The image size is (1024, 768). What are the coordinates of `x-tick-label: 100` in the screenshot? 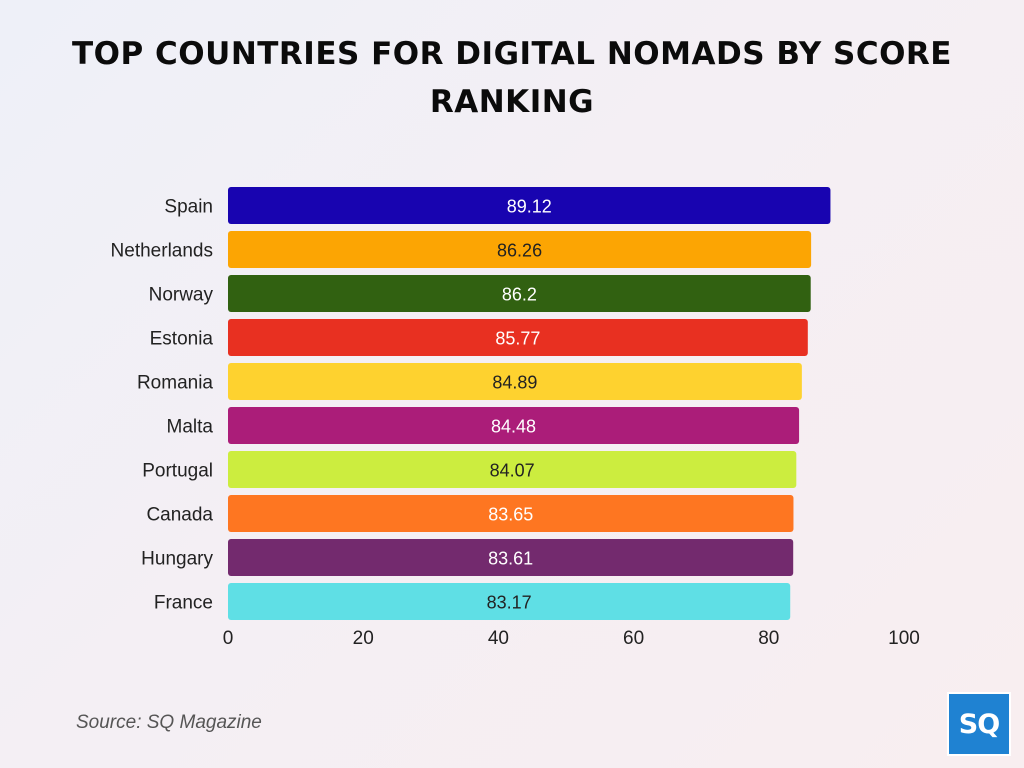 It's located at (904, 638).